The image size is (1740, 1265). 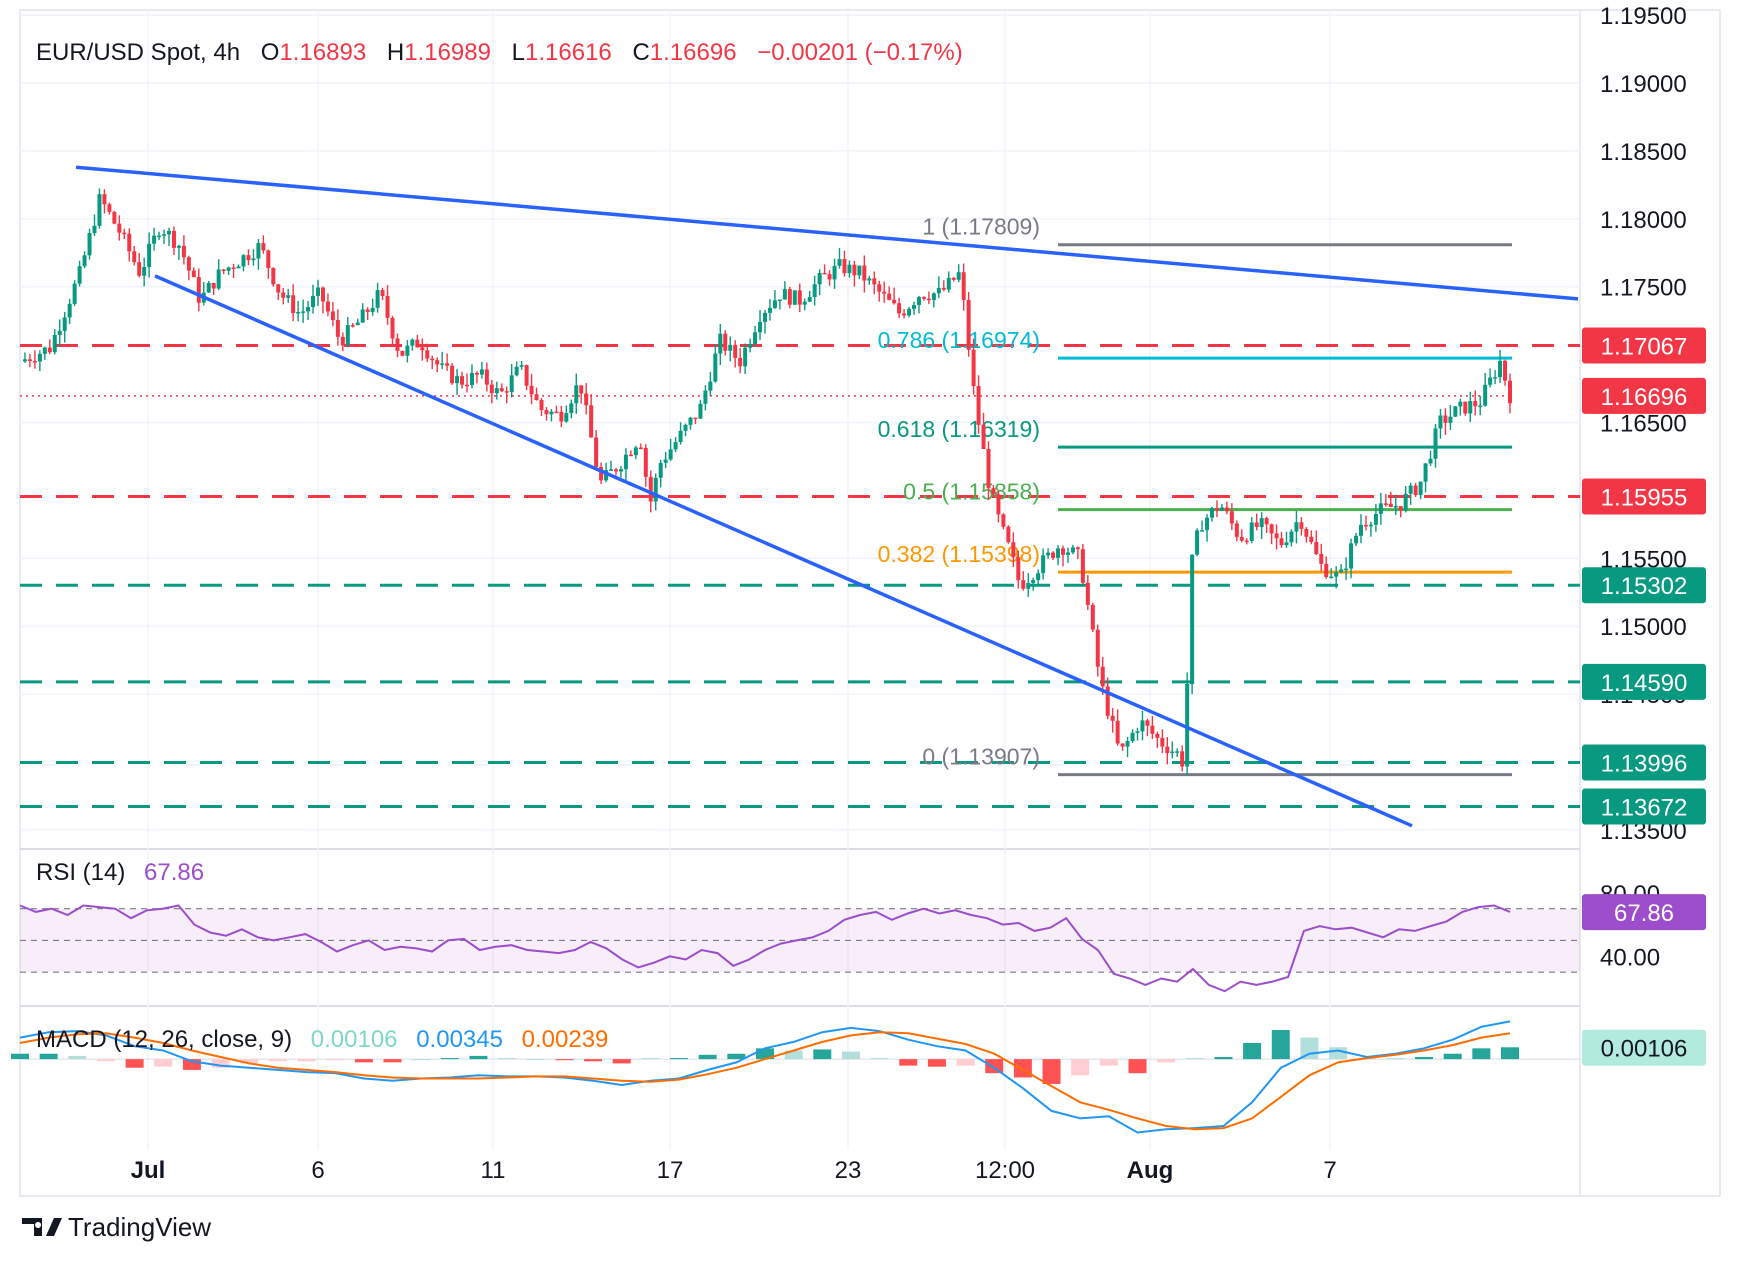 What do you see at coordinates (80, 872) in the screenshot?
I see `rsi-title: RSI (14)` at bounding box center [80, 872].